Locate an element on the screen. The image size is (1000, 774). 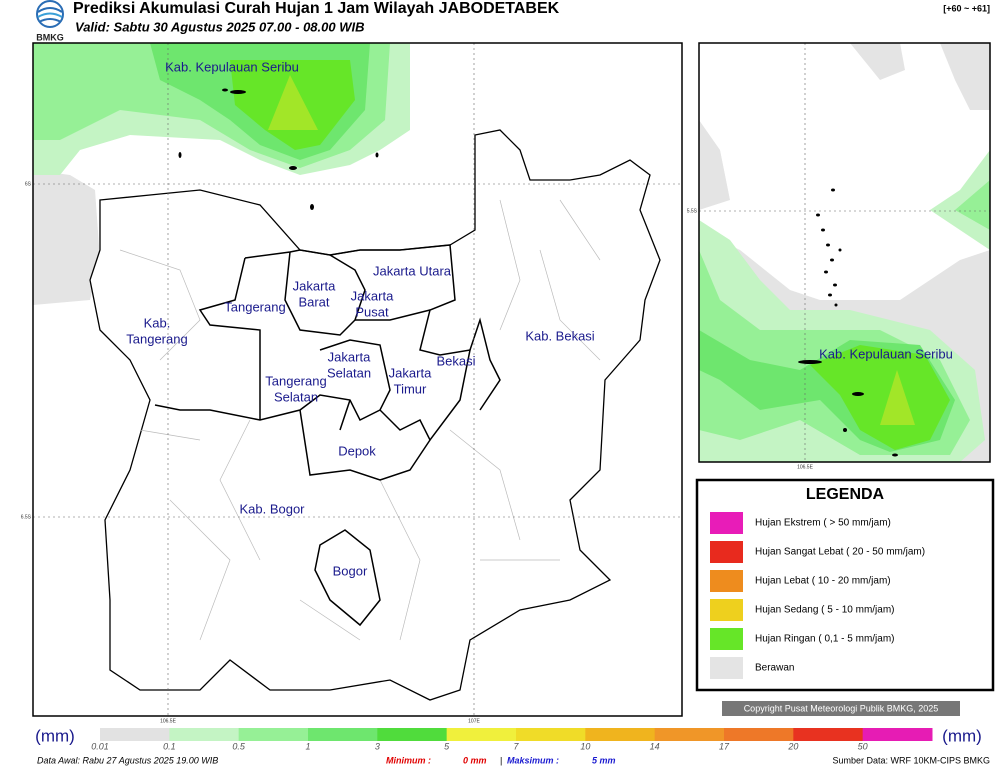
rain-area is located at coordinates (293, 102).